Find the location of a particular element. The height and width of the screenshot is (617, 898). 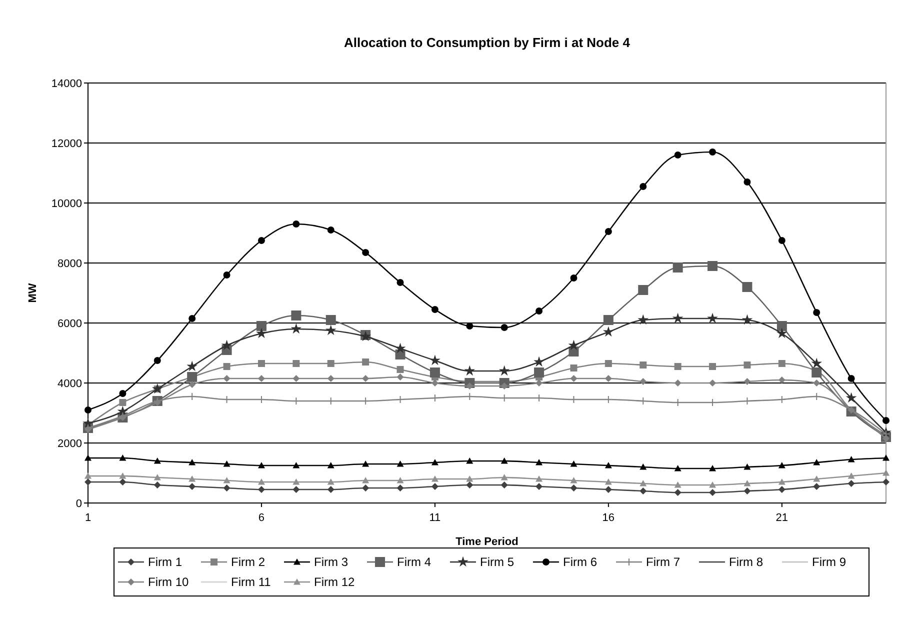

x-axis-title: Time Period is located at coordinates (487, 542).